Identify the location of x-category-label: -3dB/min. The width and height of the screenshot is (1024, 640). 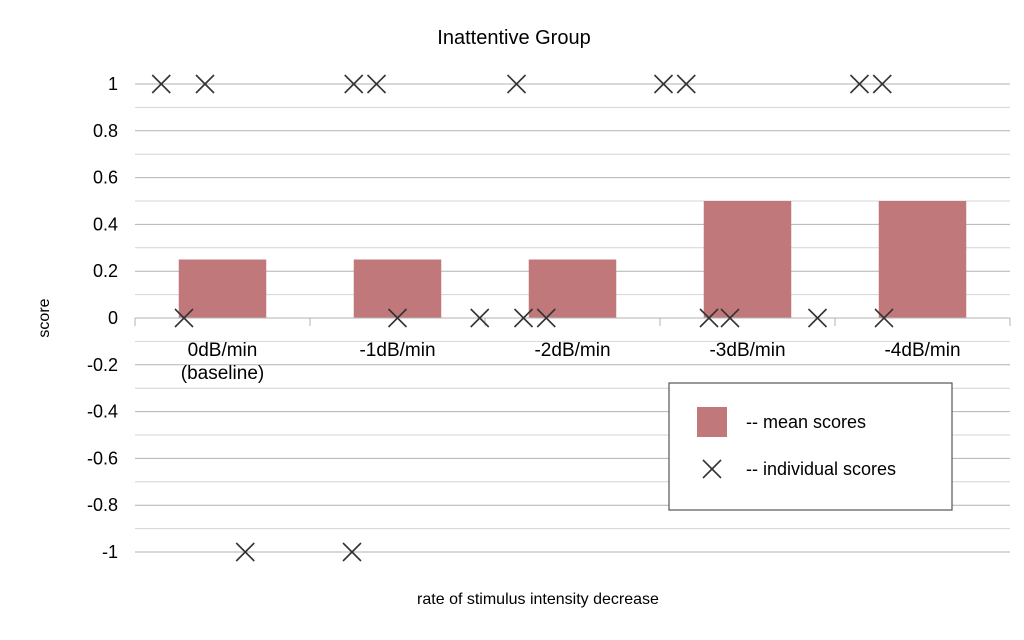
(747, 350).